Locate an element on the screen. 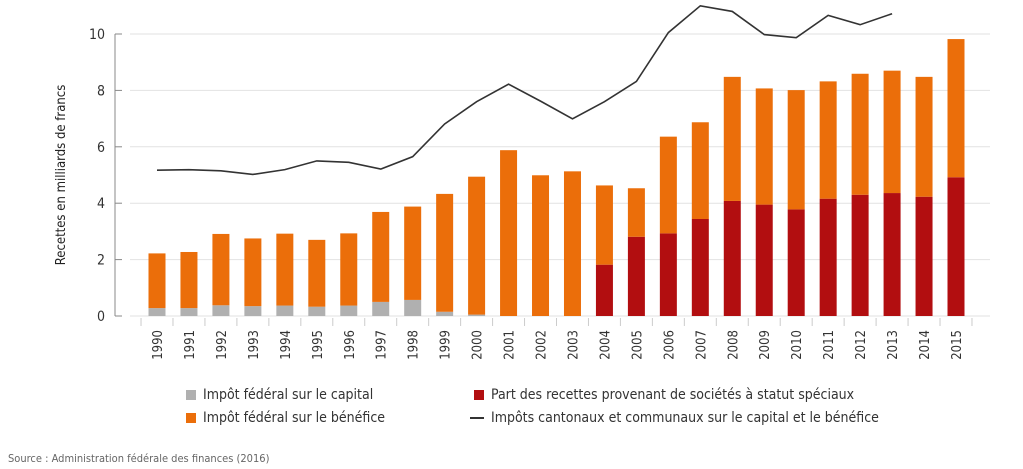 This screenshot has width=1023, height=469. legend-swatch-orange is located at coordinates (191, 418).